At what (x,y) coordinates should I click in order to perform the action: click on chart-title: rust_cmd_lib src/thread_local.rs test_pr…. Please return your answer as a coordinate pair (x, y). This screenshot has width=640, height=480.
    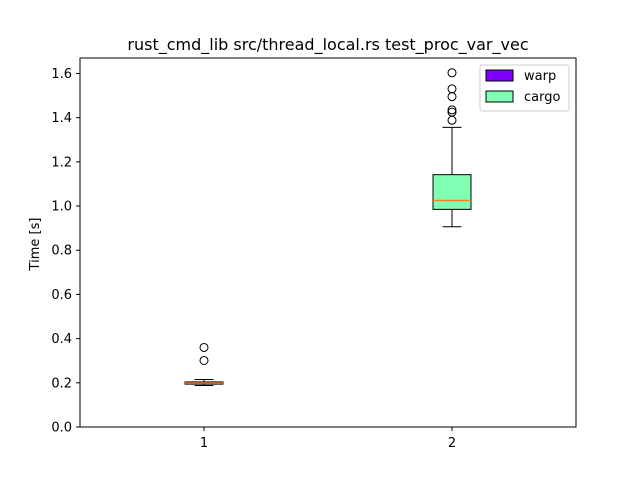
    Looking at the image, I should click on (327, 45).